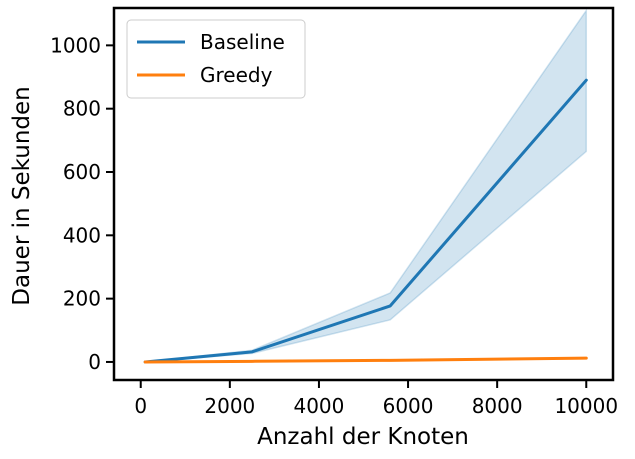 The height and width of the screenshot is (459, 635). Describe the element at coordinates (376, 399) in the screenshot. I see `x-axis-ticks: 0 2000 4000 6000 8000 10000` at that location.